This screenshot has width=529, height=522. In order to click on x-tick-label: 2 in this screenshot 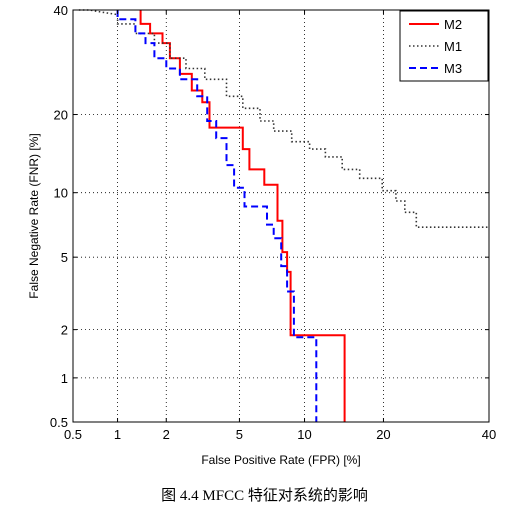, I will do `click(166, 434)`.